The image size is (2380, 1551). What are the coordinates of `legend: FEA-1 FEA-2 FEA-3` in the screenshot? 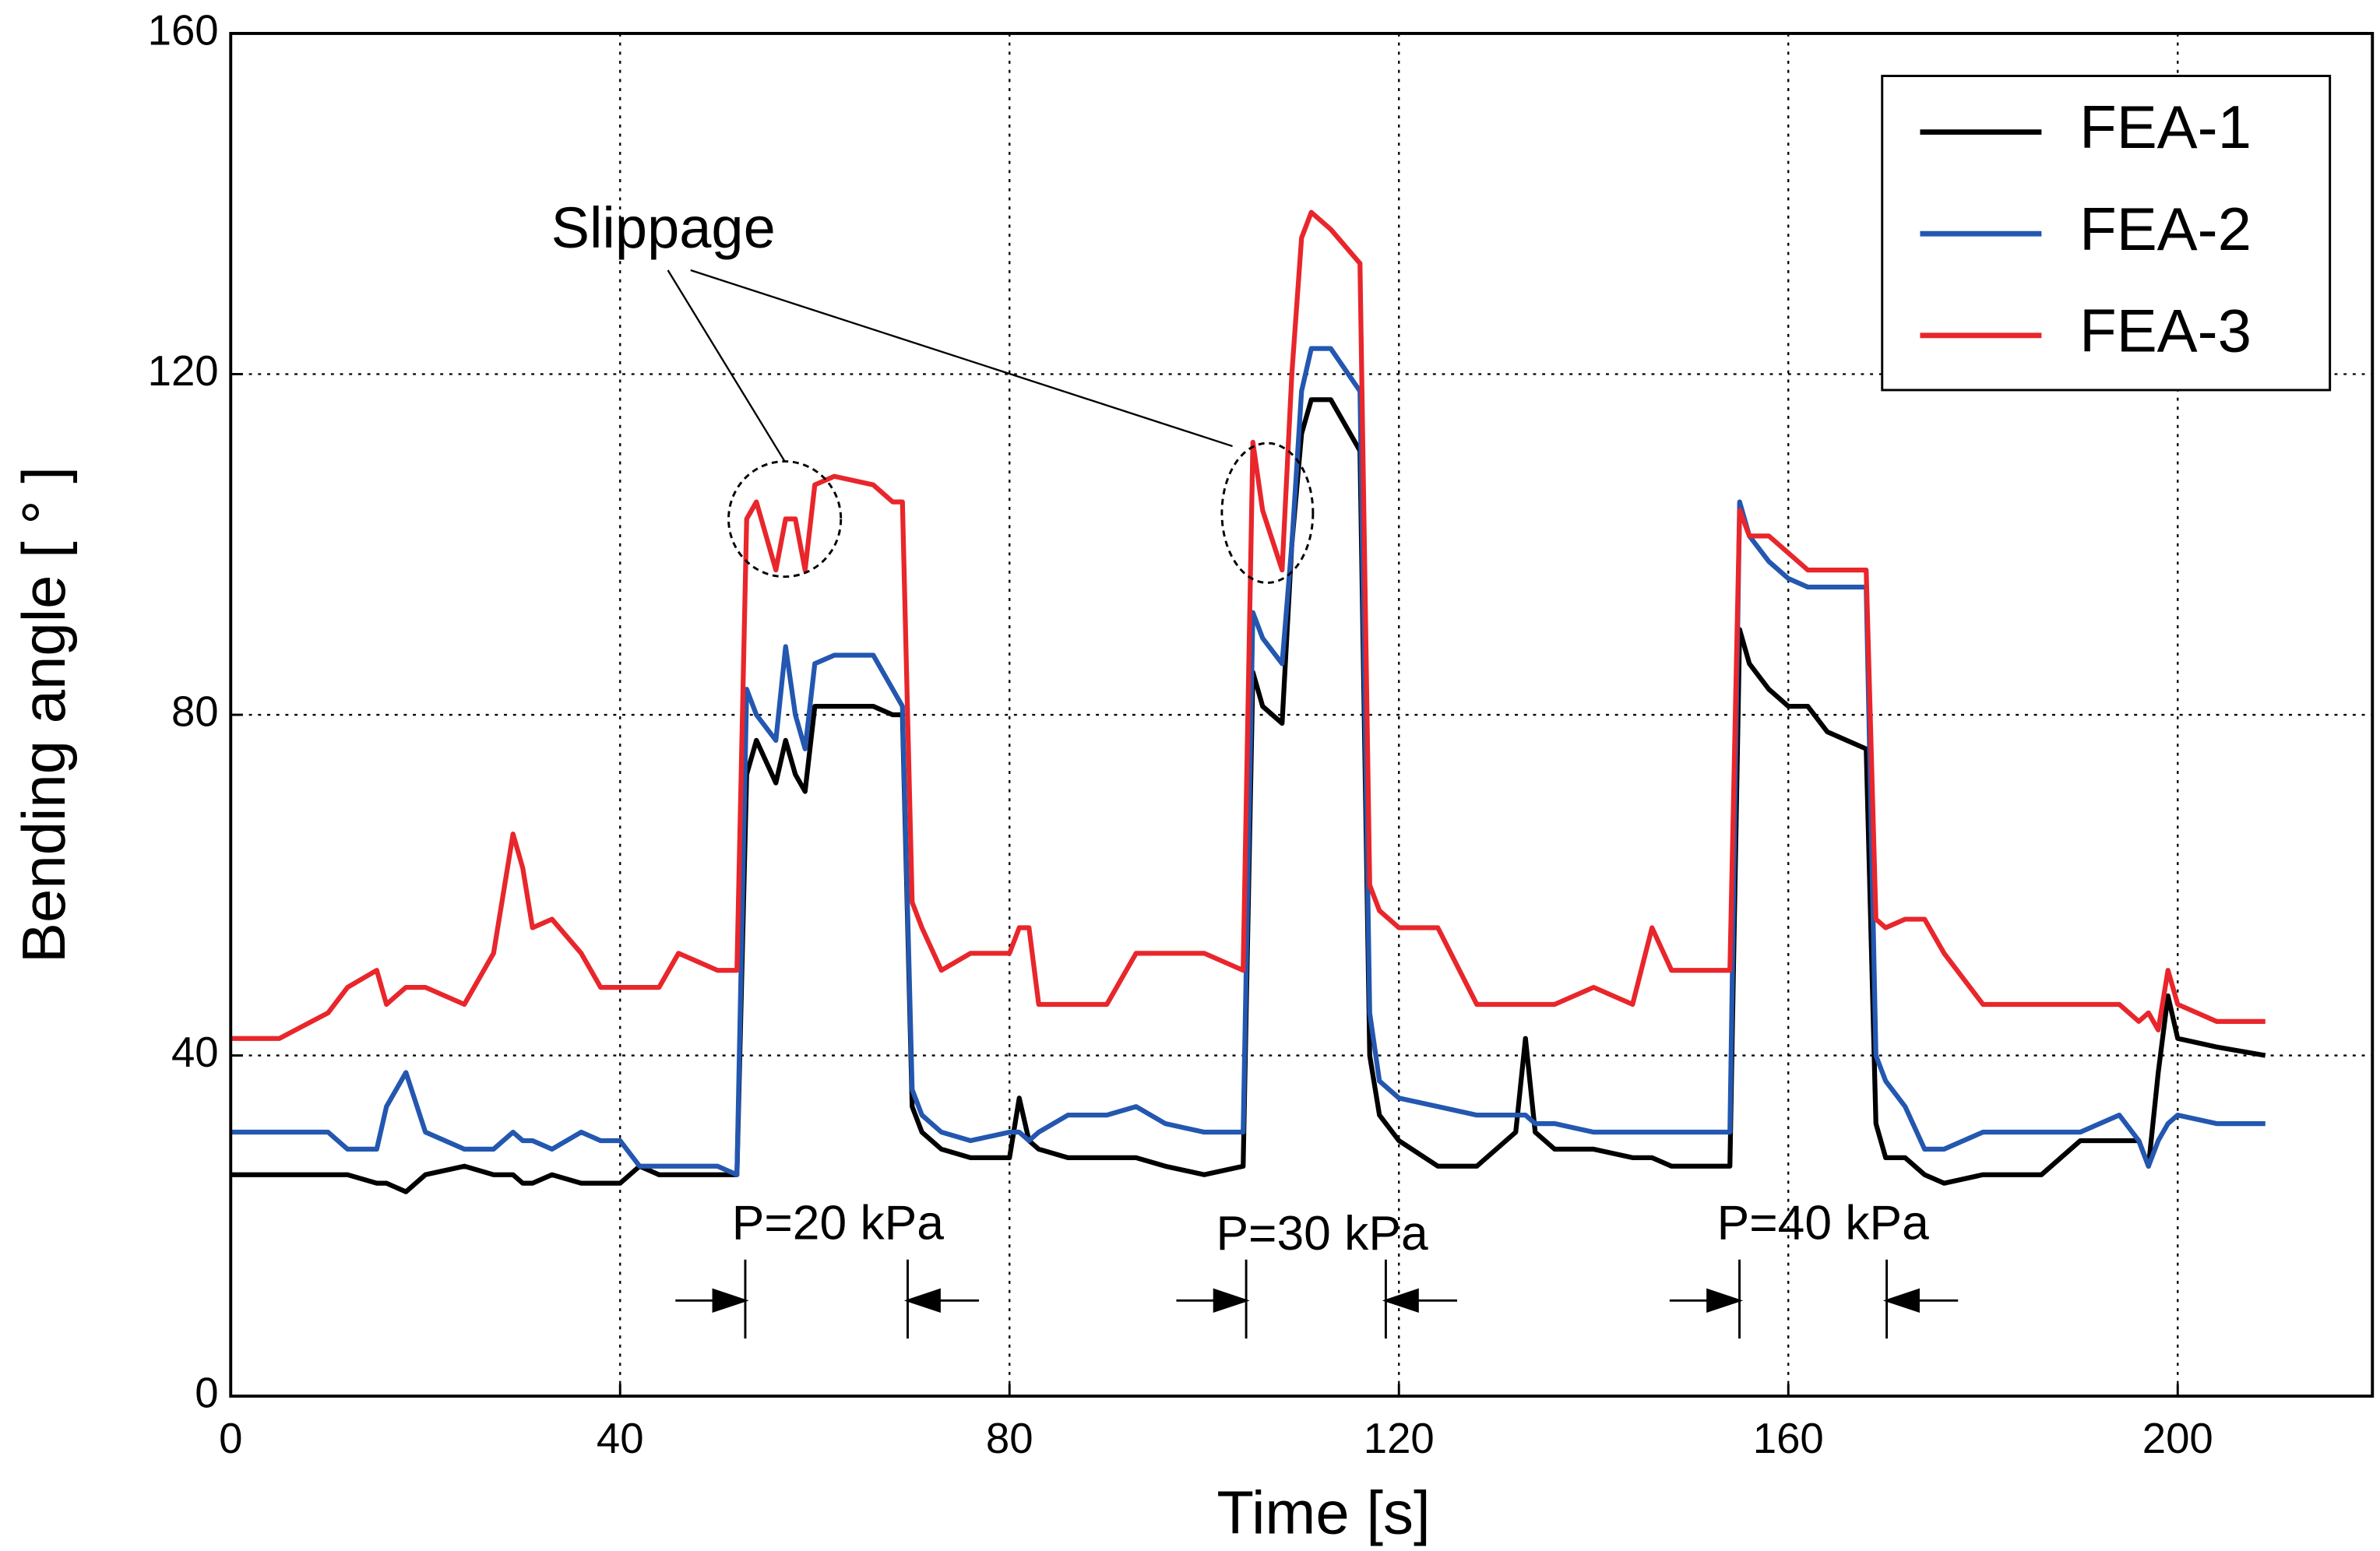 It's located at (2106, 233).